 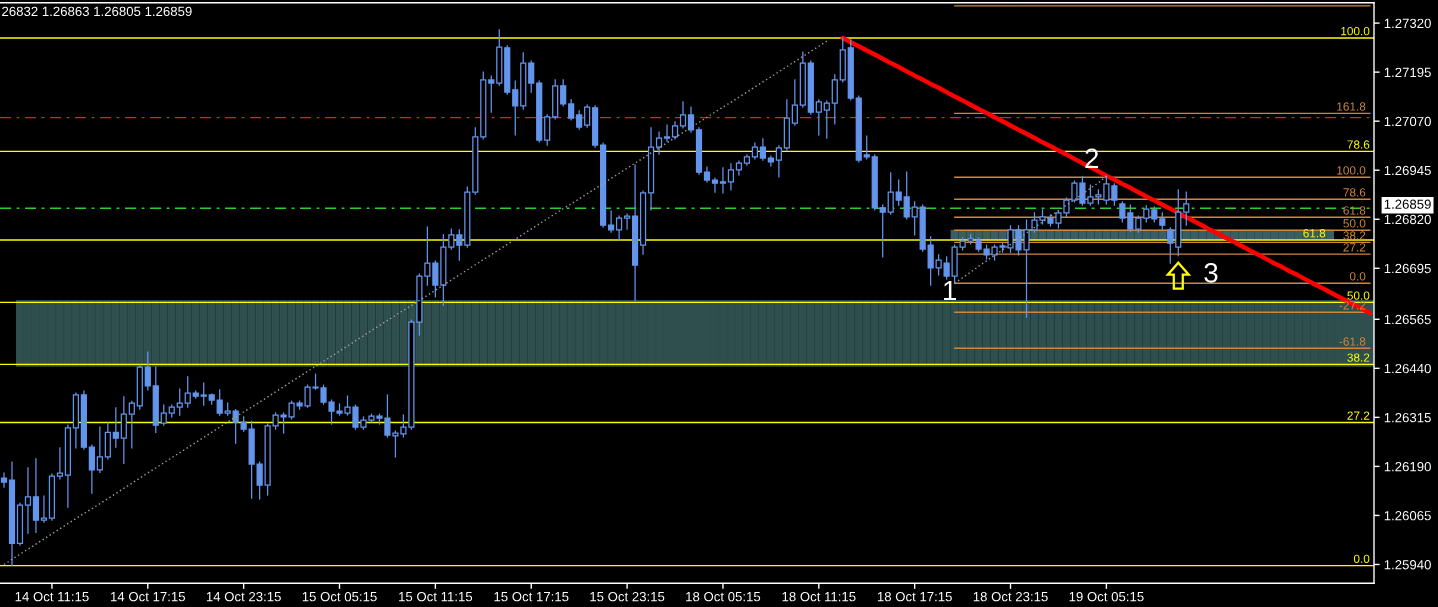 I want to click on series-label: 50.0, so click(x=1354, y=223).